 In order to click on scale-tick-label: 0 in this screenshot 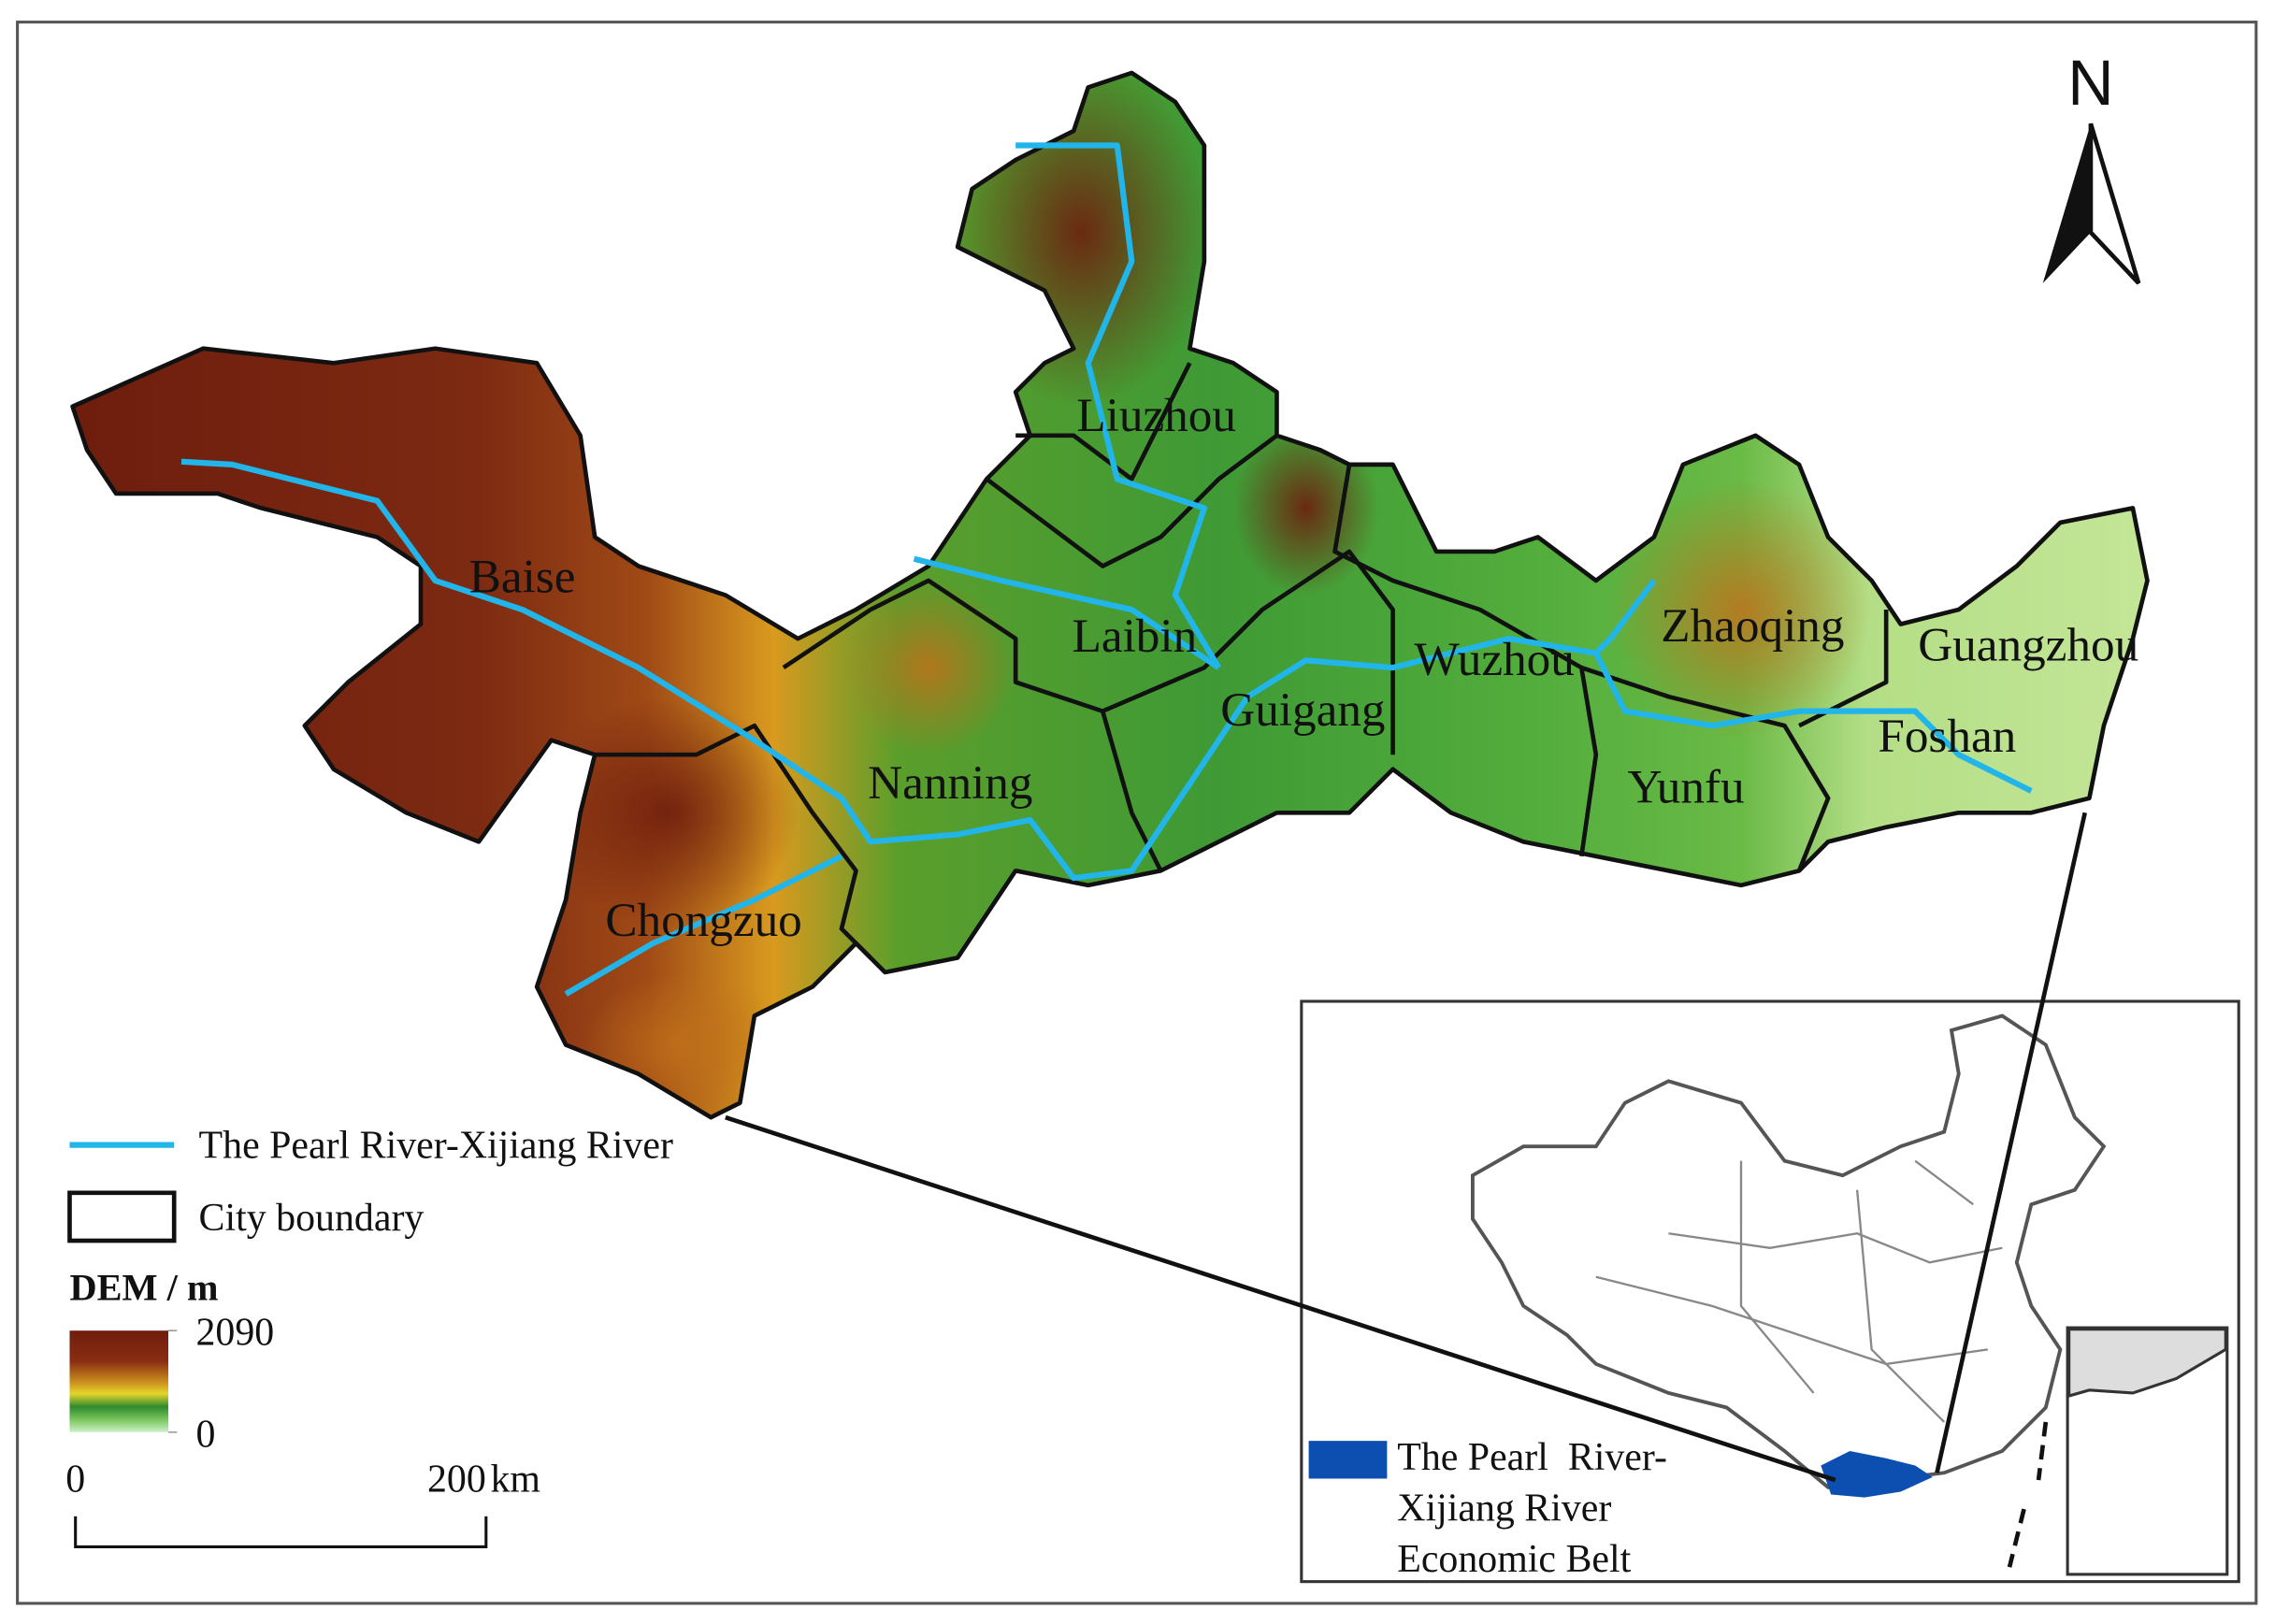, I will do `click(75, 1479)`.